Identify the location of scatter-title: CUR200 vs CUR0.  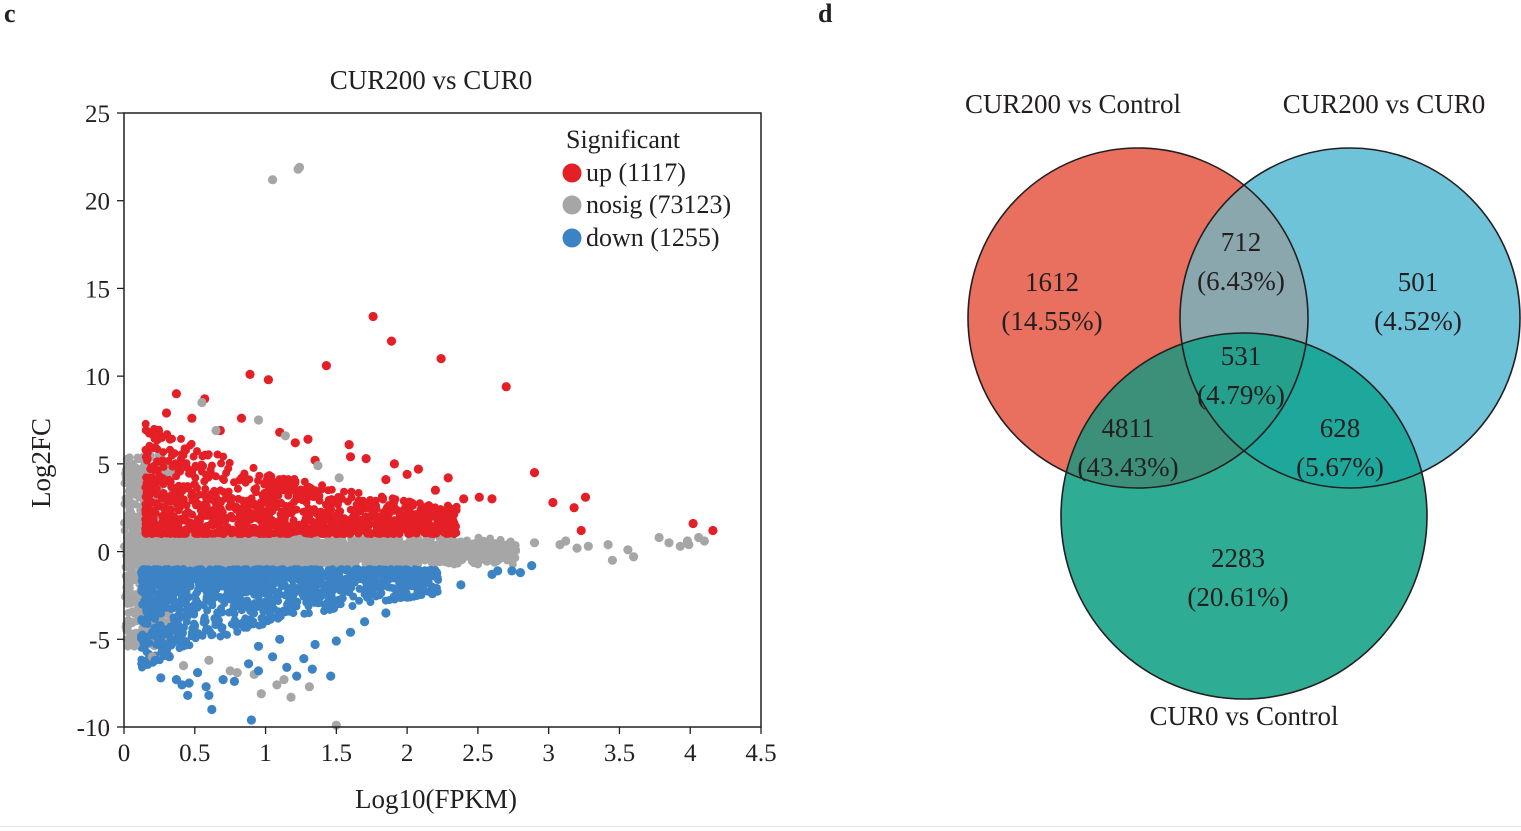
(431, 80).